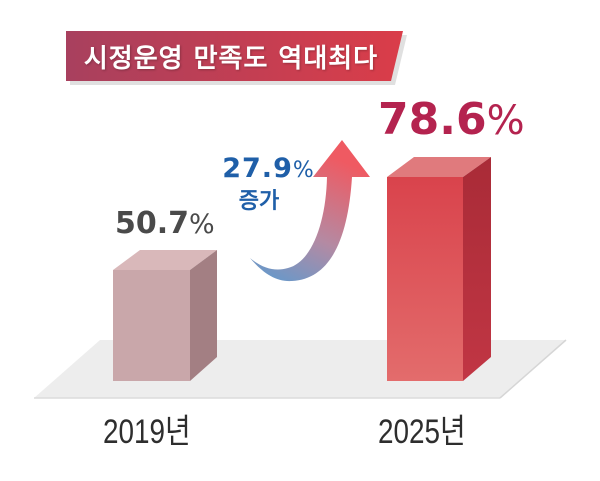 This screenshot has height=481, width=600. Describe the element at coordinates (152, 223) in the screenshot. I see `value-number: 50.7` at that location.